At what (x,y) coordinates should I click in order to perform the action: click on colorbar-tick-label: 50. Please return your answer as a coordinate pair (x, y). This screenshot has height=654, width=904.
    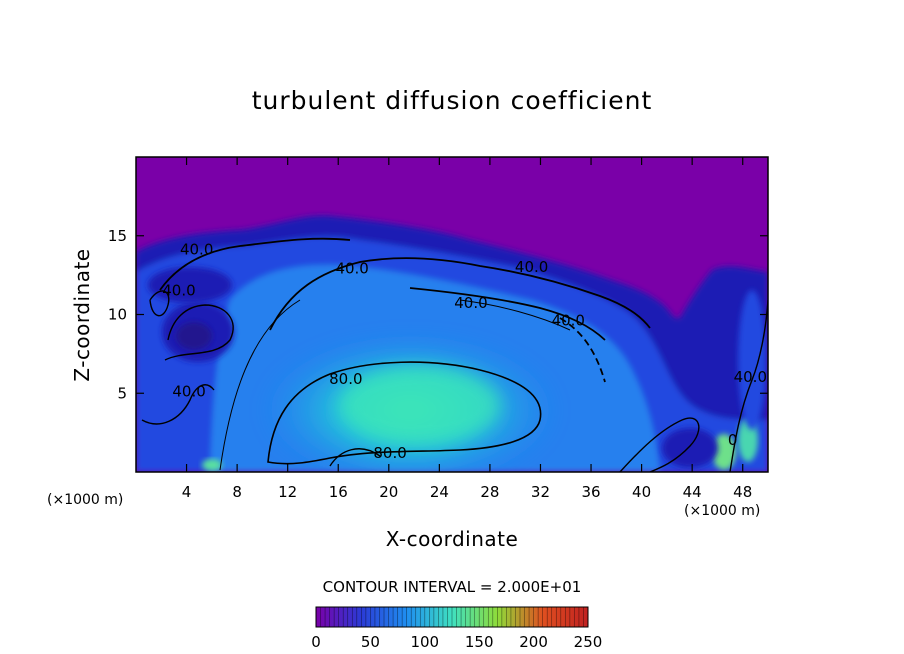
    Looking at the image, I should click on (370, 642).